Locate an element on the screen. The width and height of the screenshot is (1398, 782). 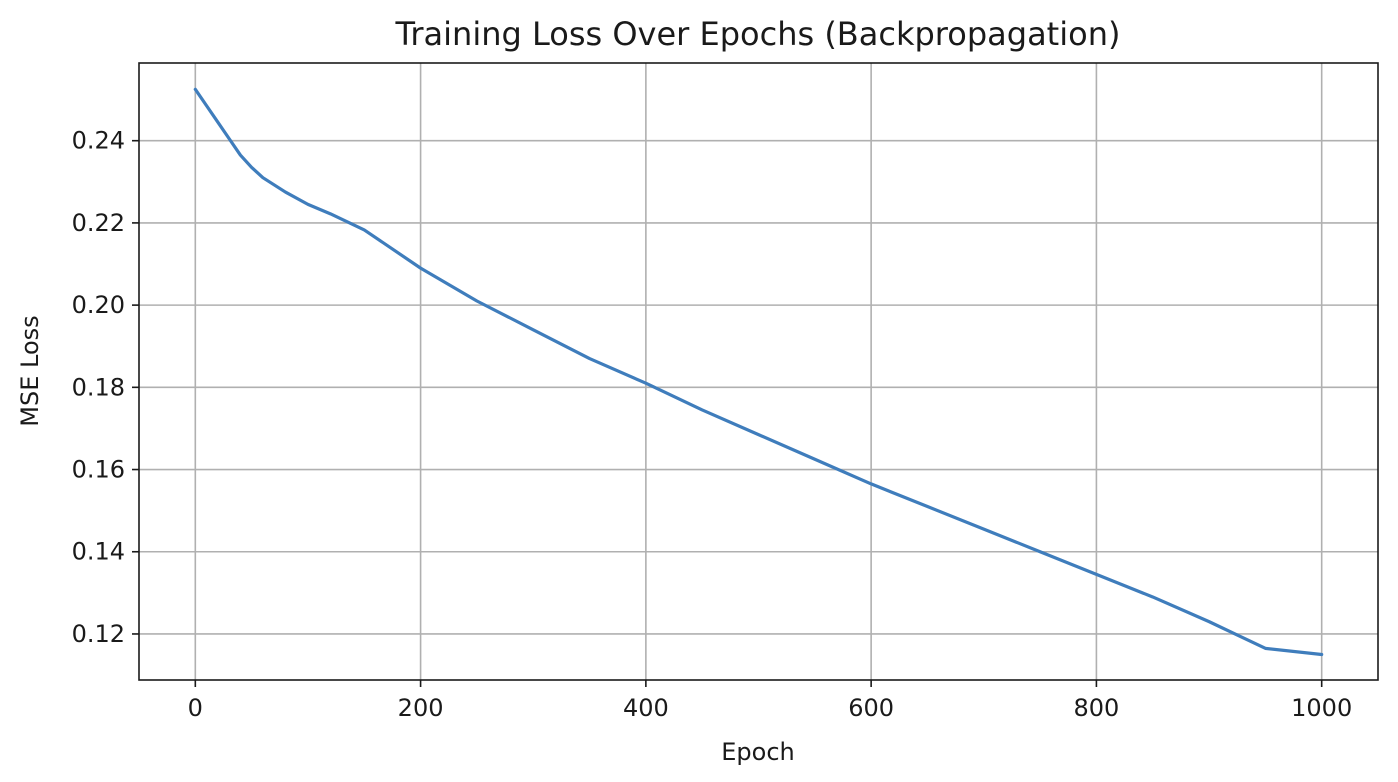
x-tick-label: 0 is located at coordinates (195, 708).